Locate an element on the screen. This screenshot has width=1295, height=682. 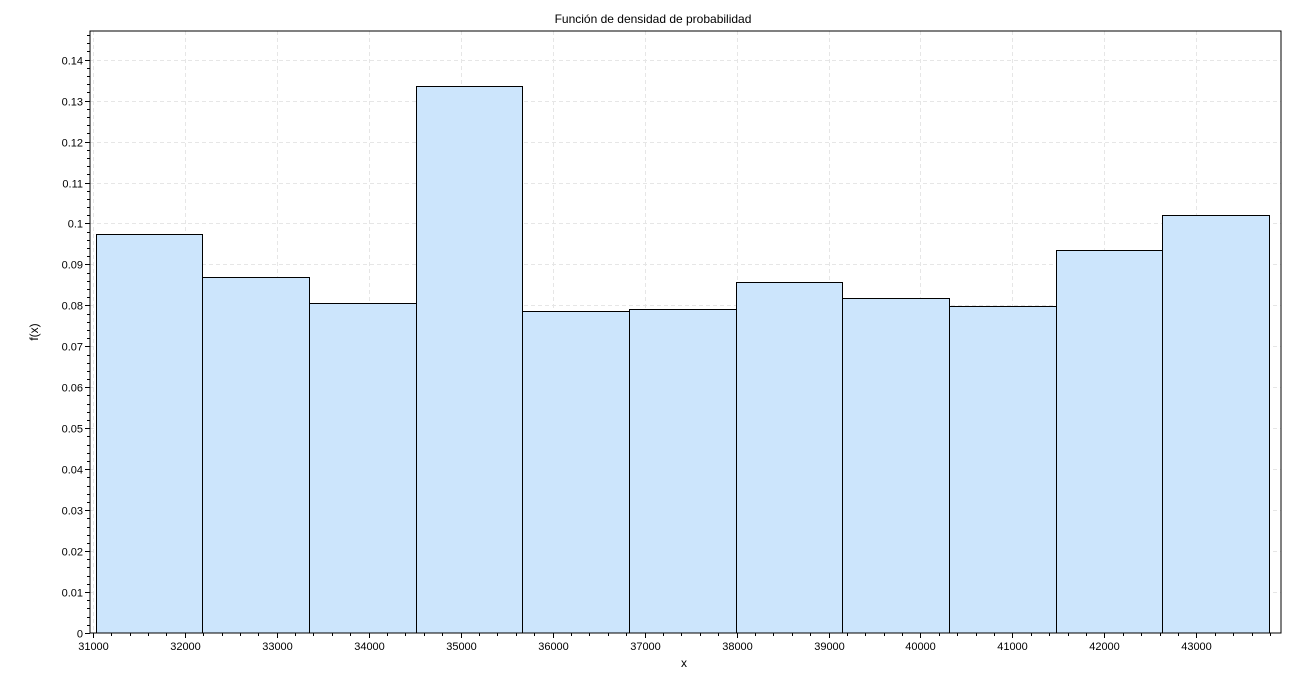
chart-title: Función de densidad de probabilidad is located at coordinates (653, 19).